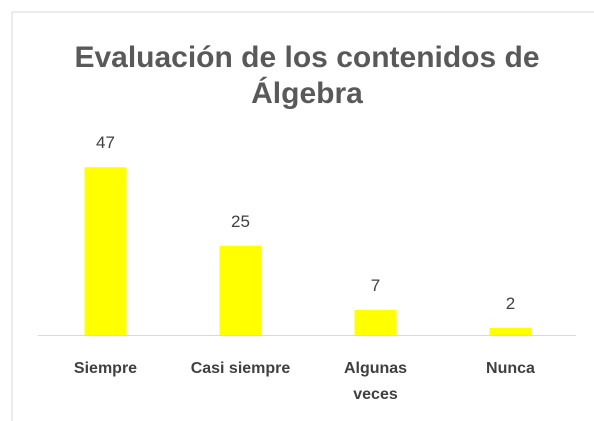  Describe the element at coordinates (307, 75) in the screenshot. I see `chart-title: Evaluación de los contenidos de Álgebra` at that location.